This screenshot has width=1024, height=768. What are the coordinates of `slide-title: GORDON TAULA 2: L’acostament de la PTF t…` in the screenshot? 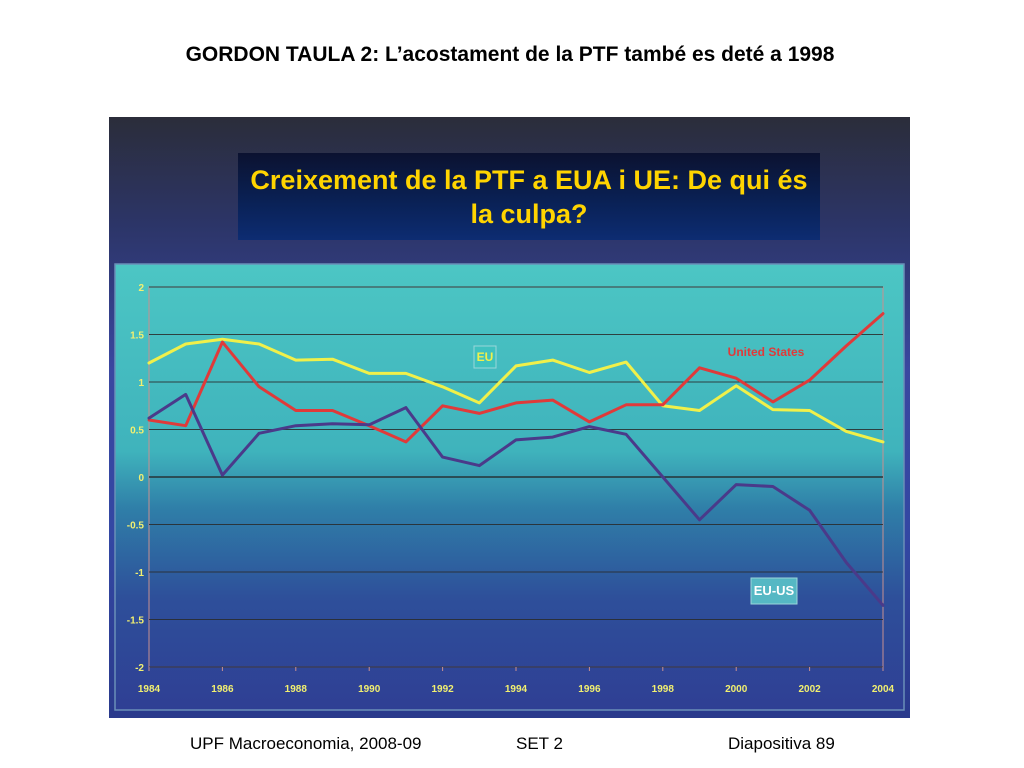 It's located at (510, 54).